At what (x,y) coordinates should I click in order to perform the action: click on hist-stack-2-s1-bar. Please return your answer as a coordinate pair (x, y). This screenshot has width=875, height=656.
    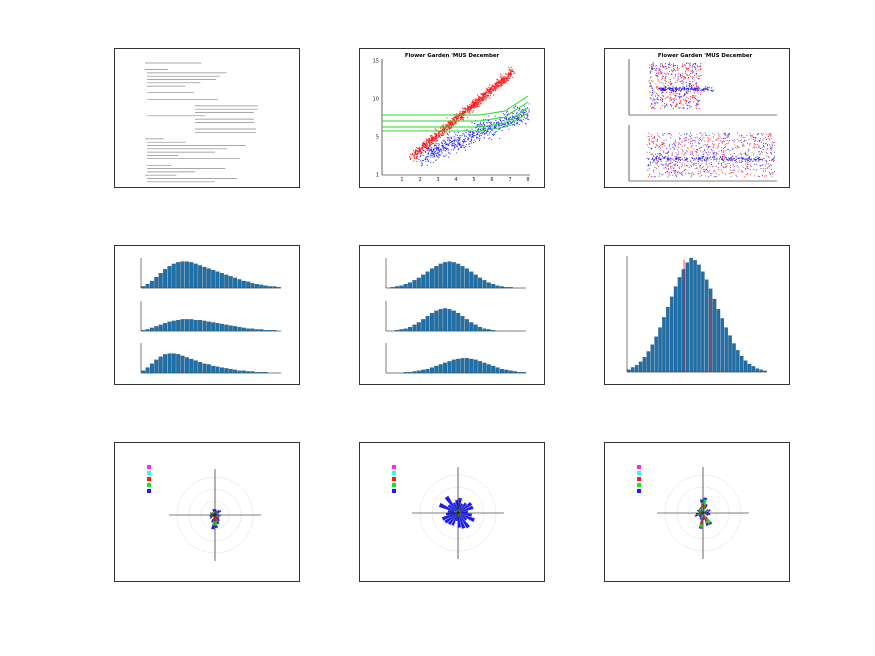
    Looking at the image, I should click on (458, 322).